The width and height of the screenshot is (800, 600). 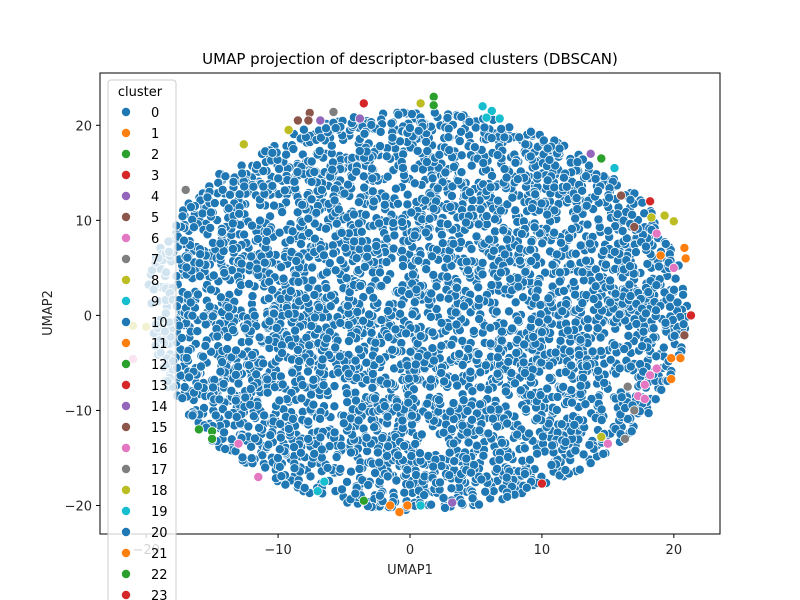 What do you see at coordinates (83, 126) in the screenshot?
I see `y-tick-label: 20` at bounding box center [83, 126].